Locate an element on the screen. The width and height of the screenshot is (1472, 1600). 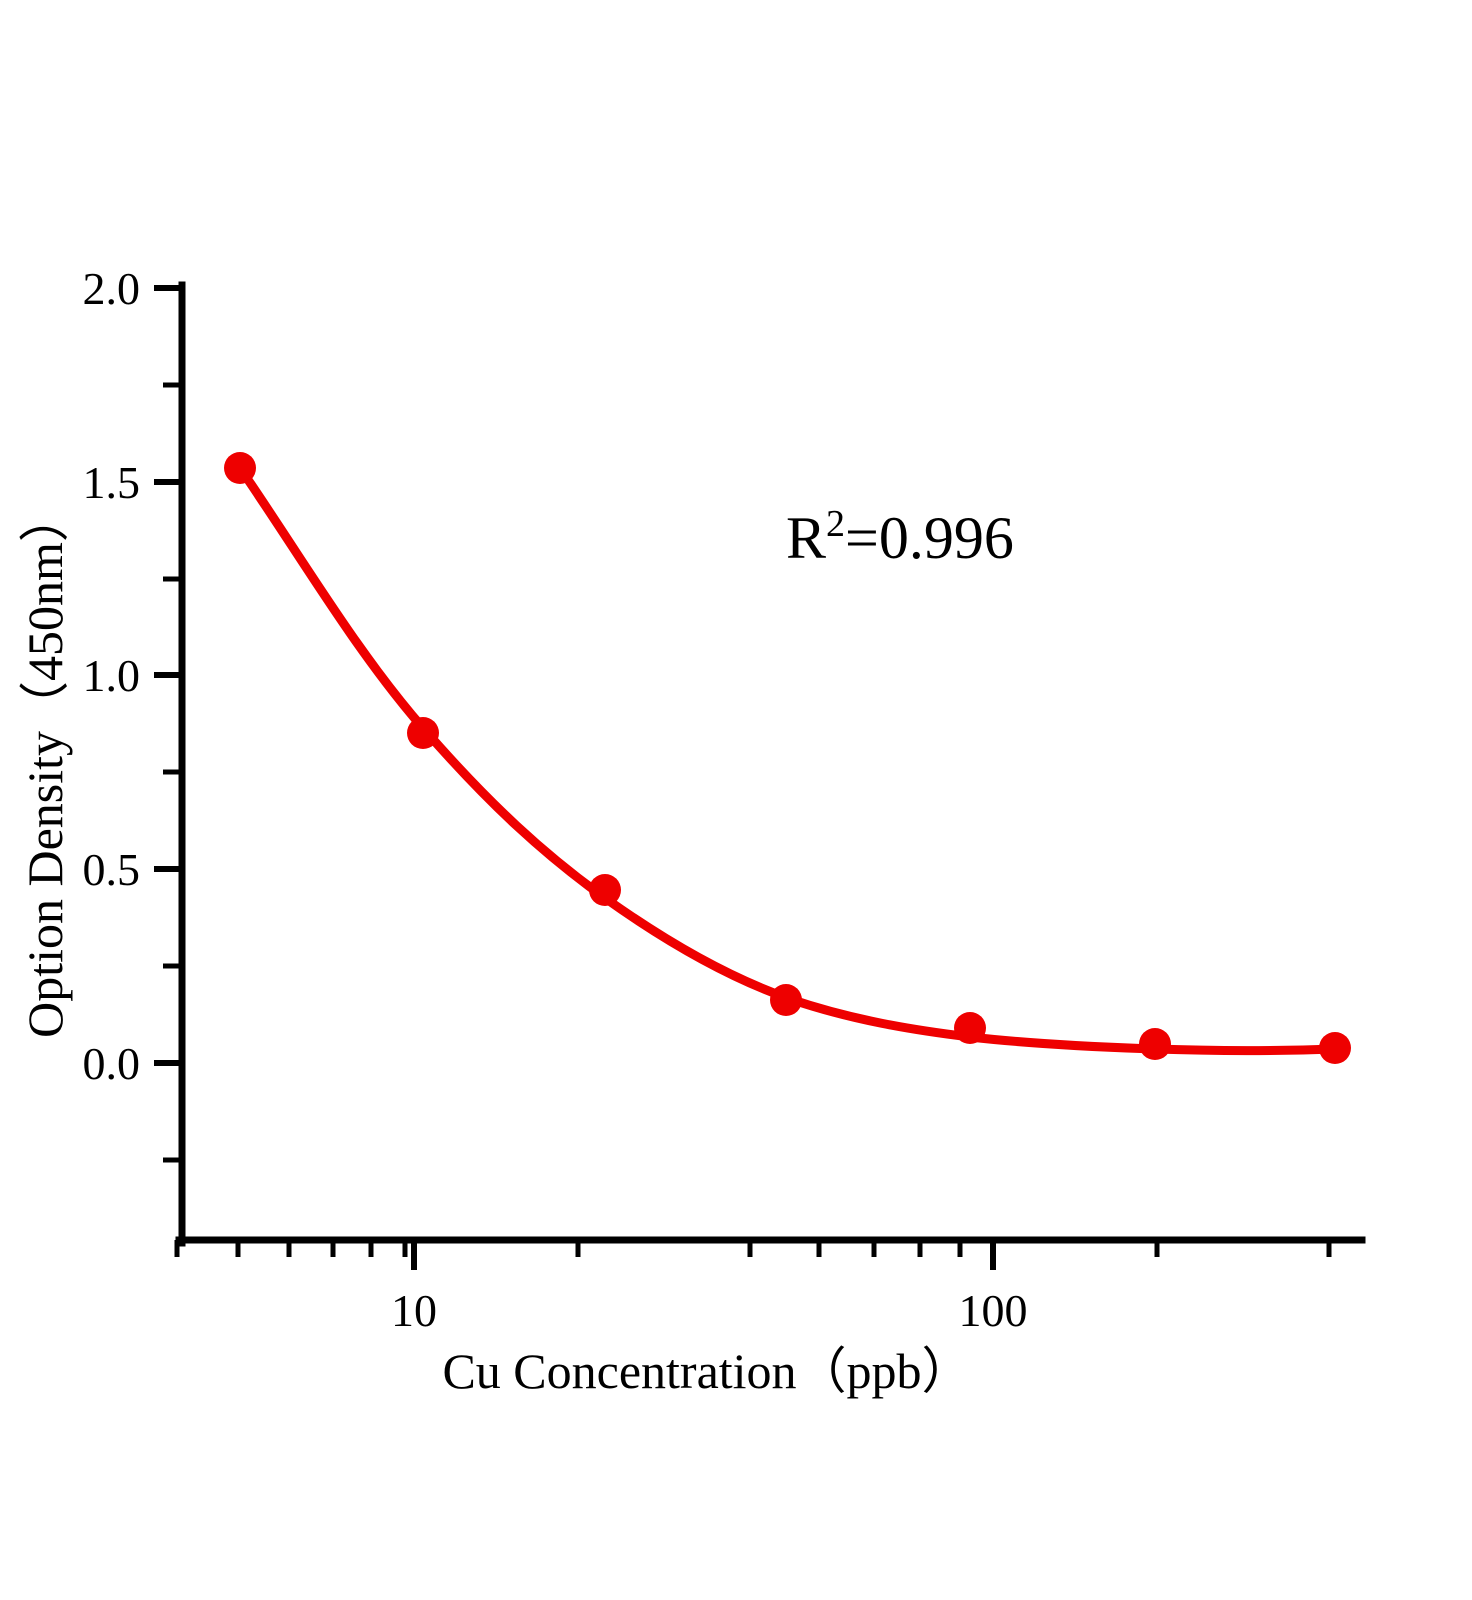
y-axis-major-ticks is located at coordinates (168, 675).